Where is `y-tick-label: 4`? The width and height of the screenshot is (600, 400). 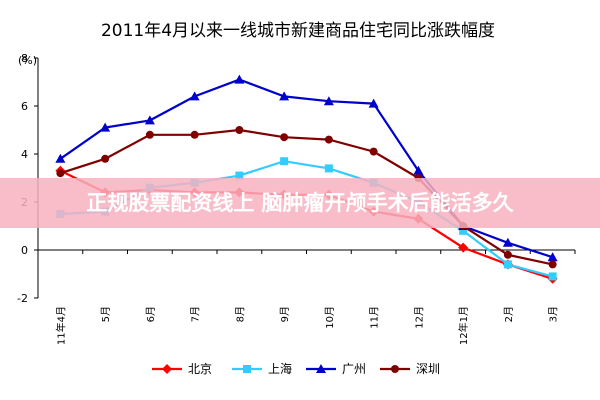
y-tick-label: 4 is located at coordinates (24, 154).